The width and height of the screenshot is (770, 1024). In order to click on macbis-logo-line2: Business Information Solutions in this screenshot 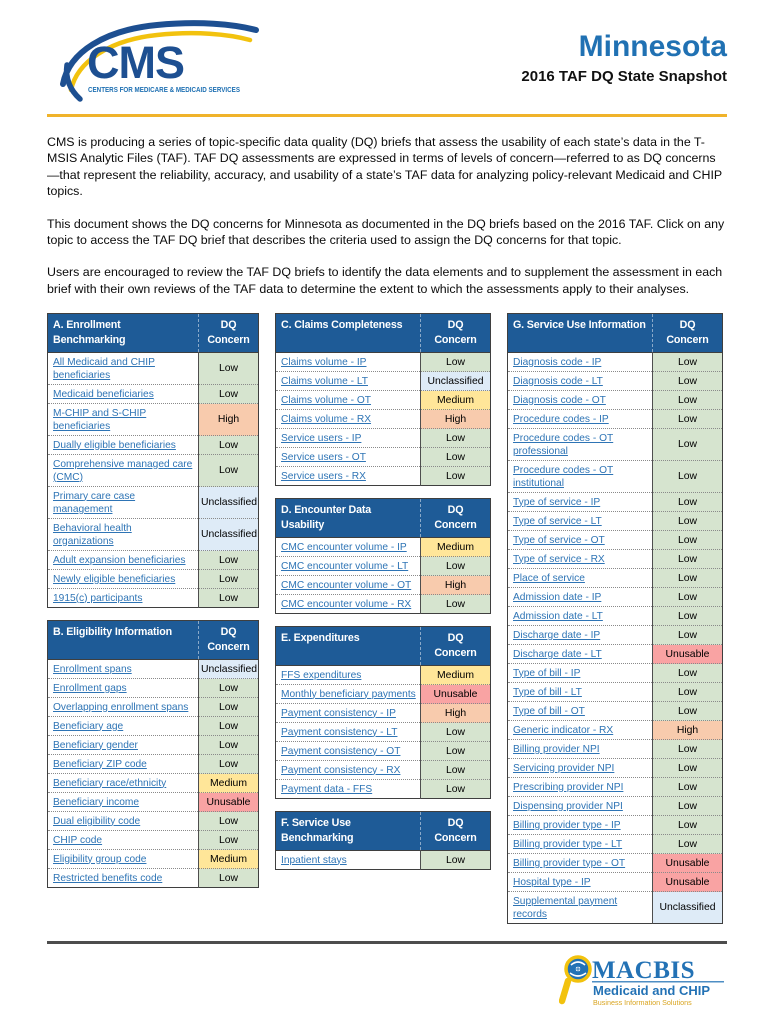, I will do `click(642, 1002)`.